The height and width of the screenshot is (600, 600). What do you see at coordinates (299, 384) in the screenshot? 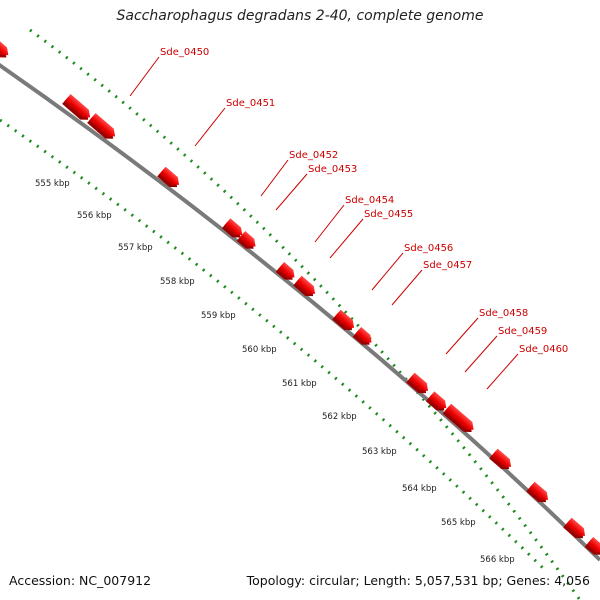
I see `scale-label: 561 kbp` at bounding box center [299, 384].